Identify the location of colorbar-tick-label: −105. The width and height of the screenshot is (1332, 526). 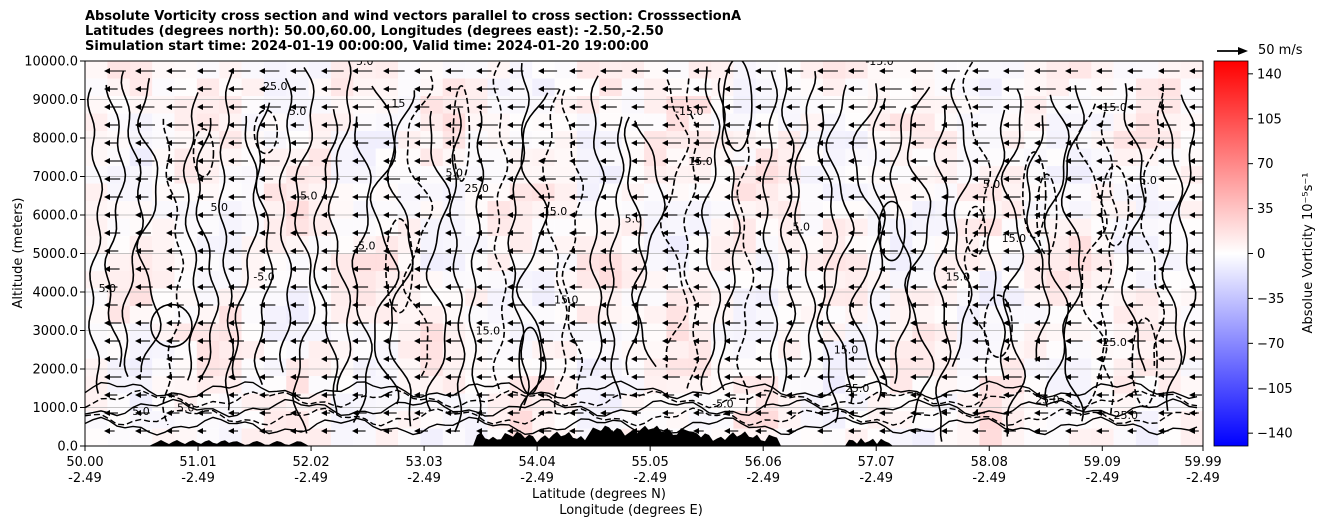
(1275, 389).